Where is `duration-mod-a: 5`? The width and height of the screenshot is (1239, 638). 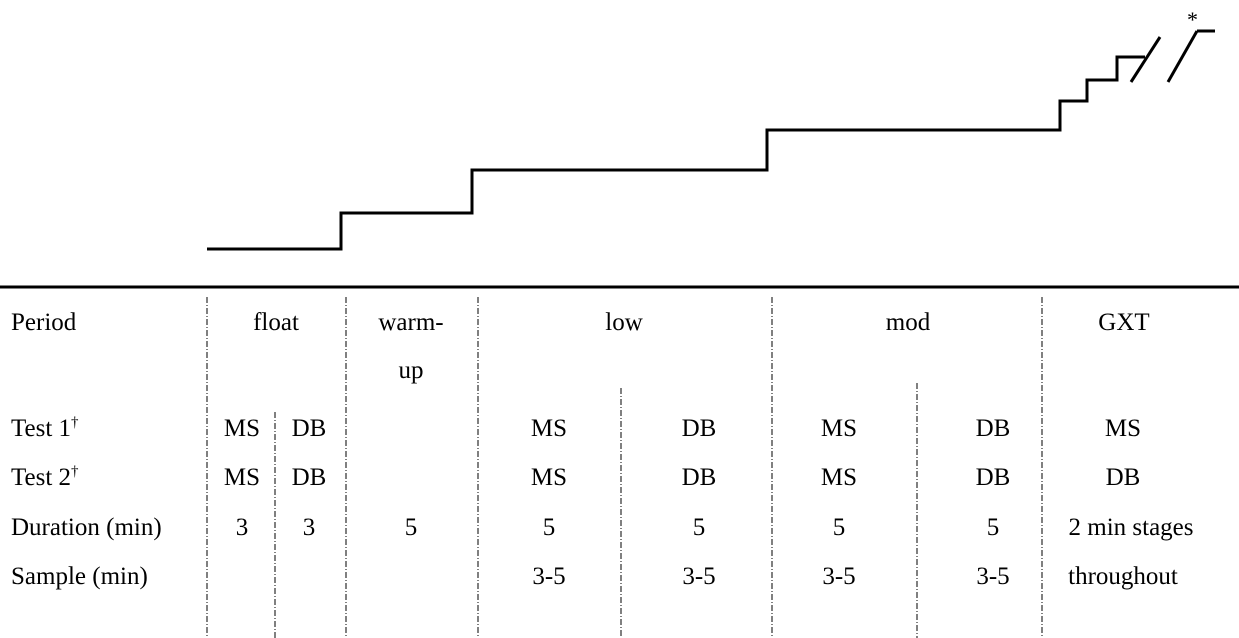 duration-mod-a: 5 is located at coordinates (839, 527).